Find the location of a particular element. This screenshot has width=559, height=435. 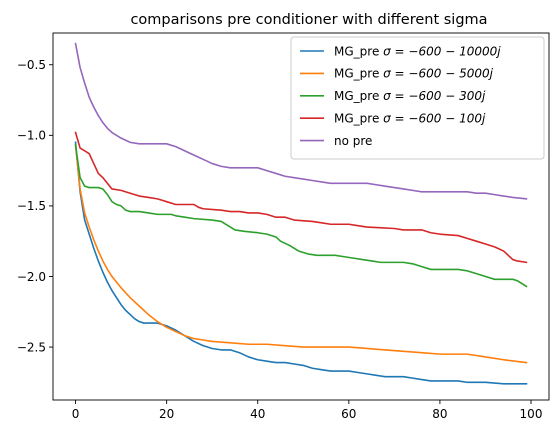

legend-box is located at coordinates (417, 98).